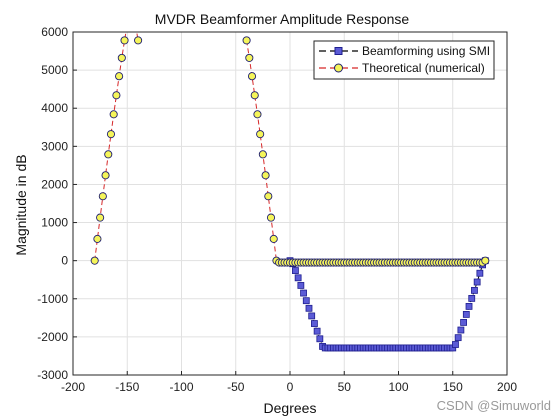  What do you see at coordinates (426, 51) in the screenshot?
I see `legend-smi-label: Beamforming using SMI` at bounding box center [426, 51].